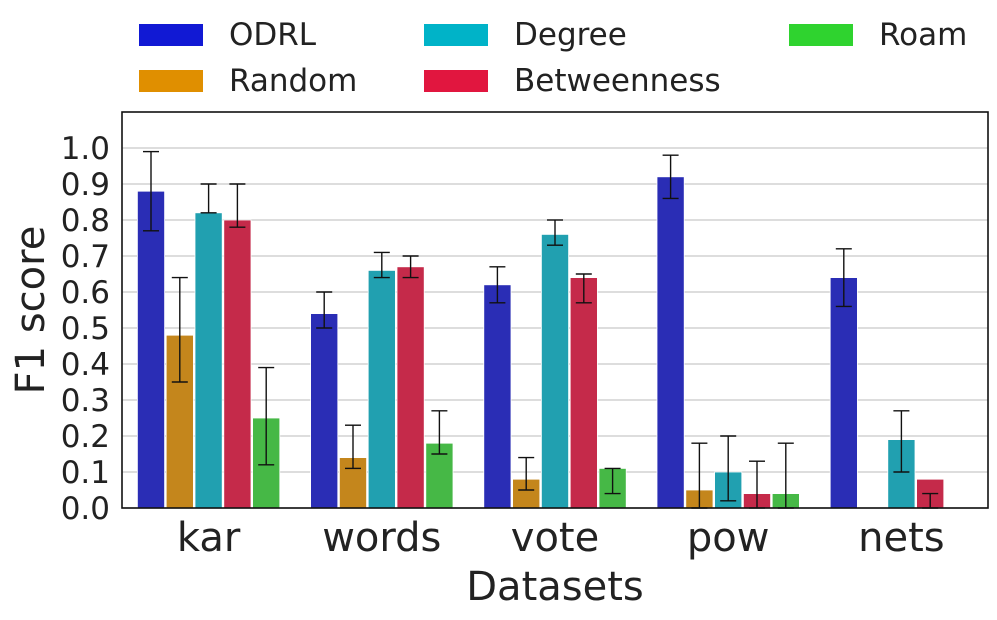 The image size is (997, 620). Describe the element at coordinates (555, 232) in the screenshot. I see `error-bar-degree-vote` at that location.